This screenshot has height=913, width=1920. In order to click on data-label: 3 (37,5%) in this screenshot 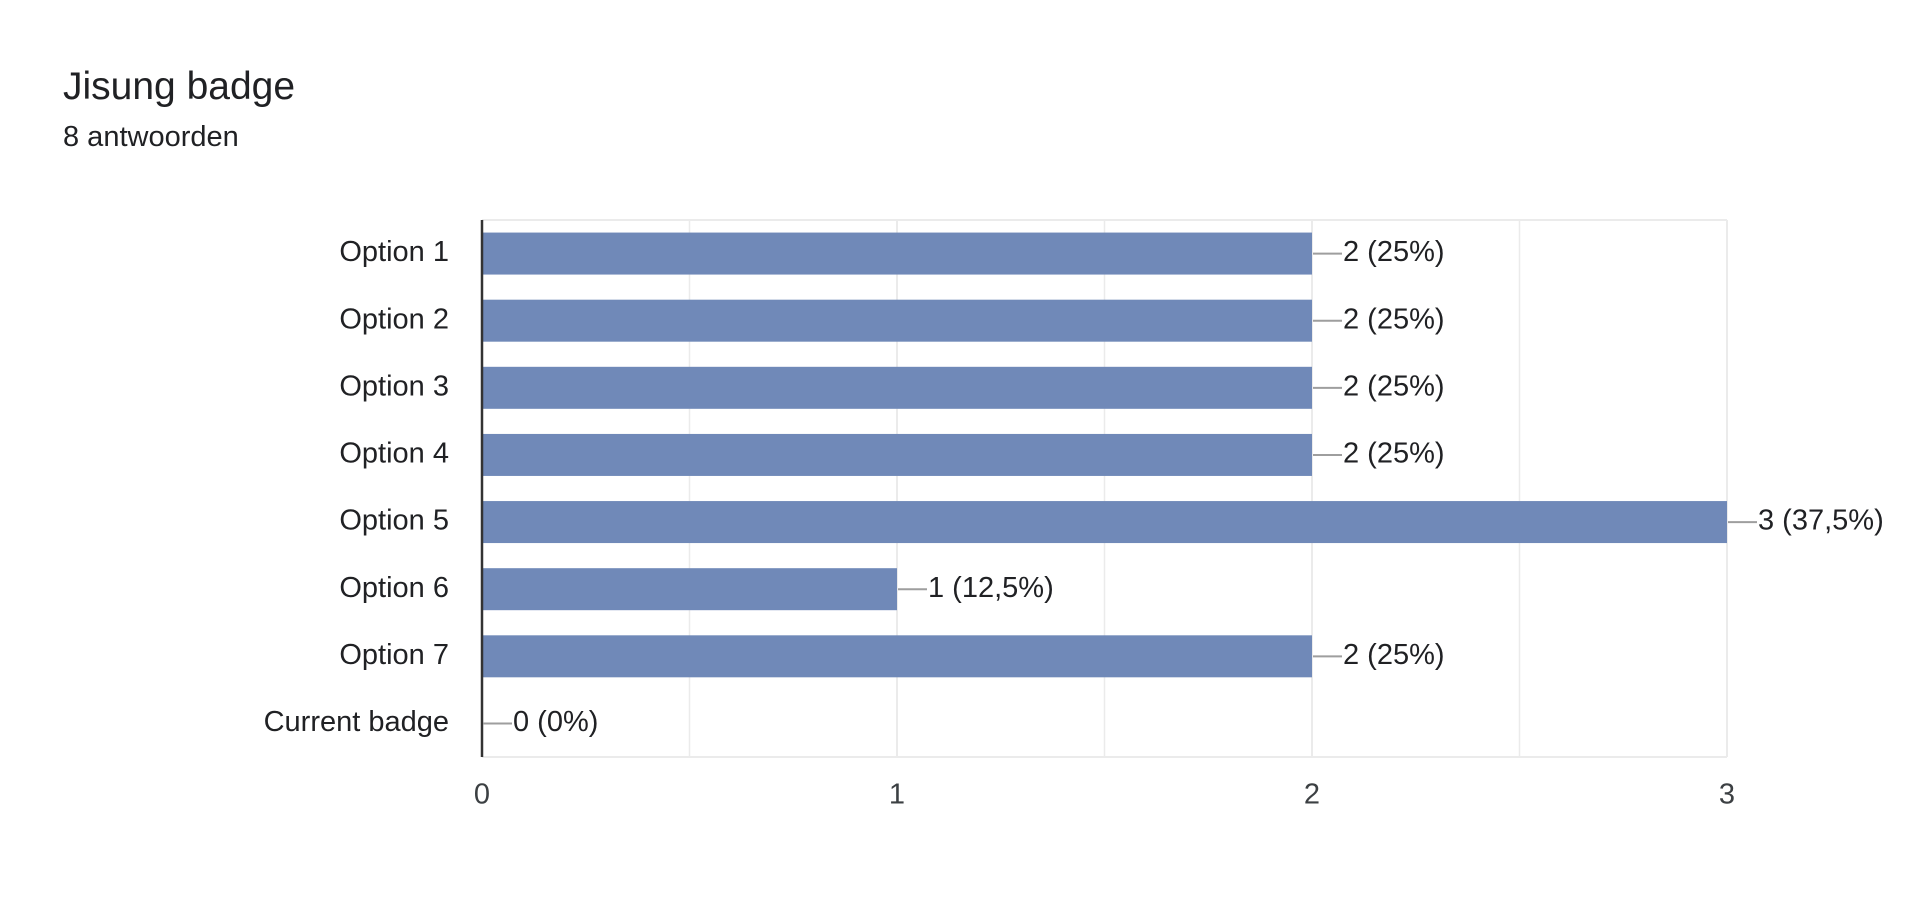, I will do `click(1821, 521)`.